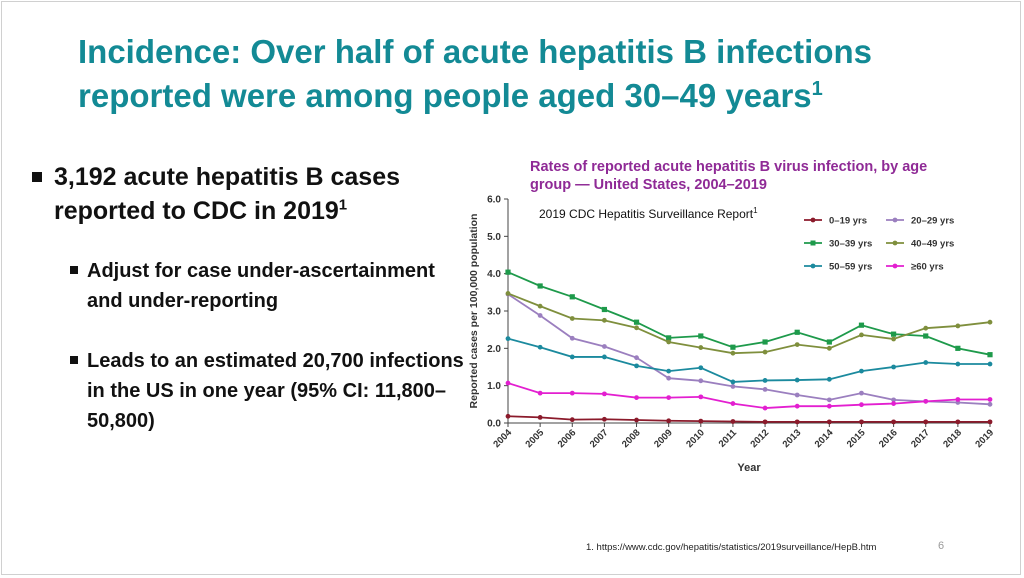 The width and height of the screenshot is (1024, 578). Describe the element at coordinates (494, 386) in the screenshot. I see `y-tick-label: 1.0` at that location.